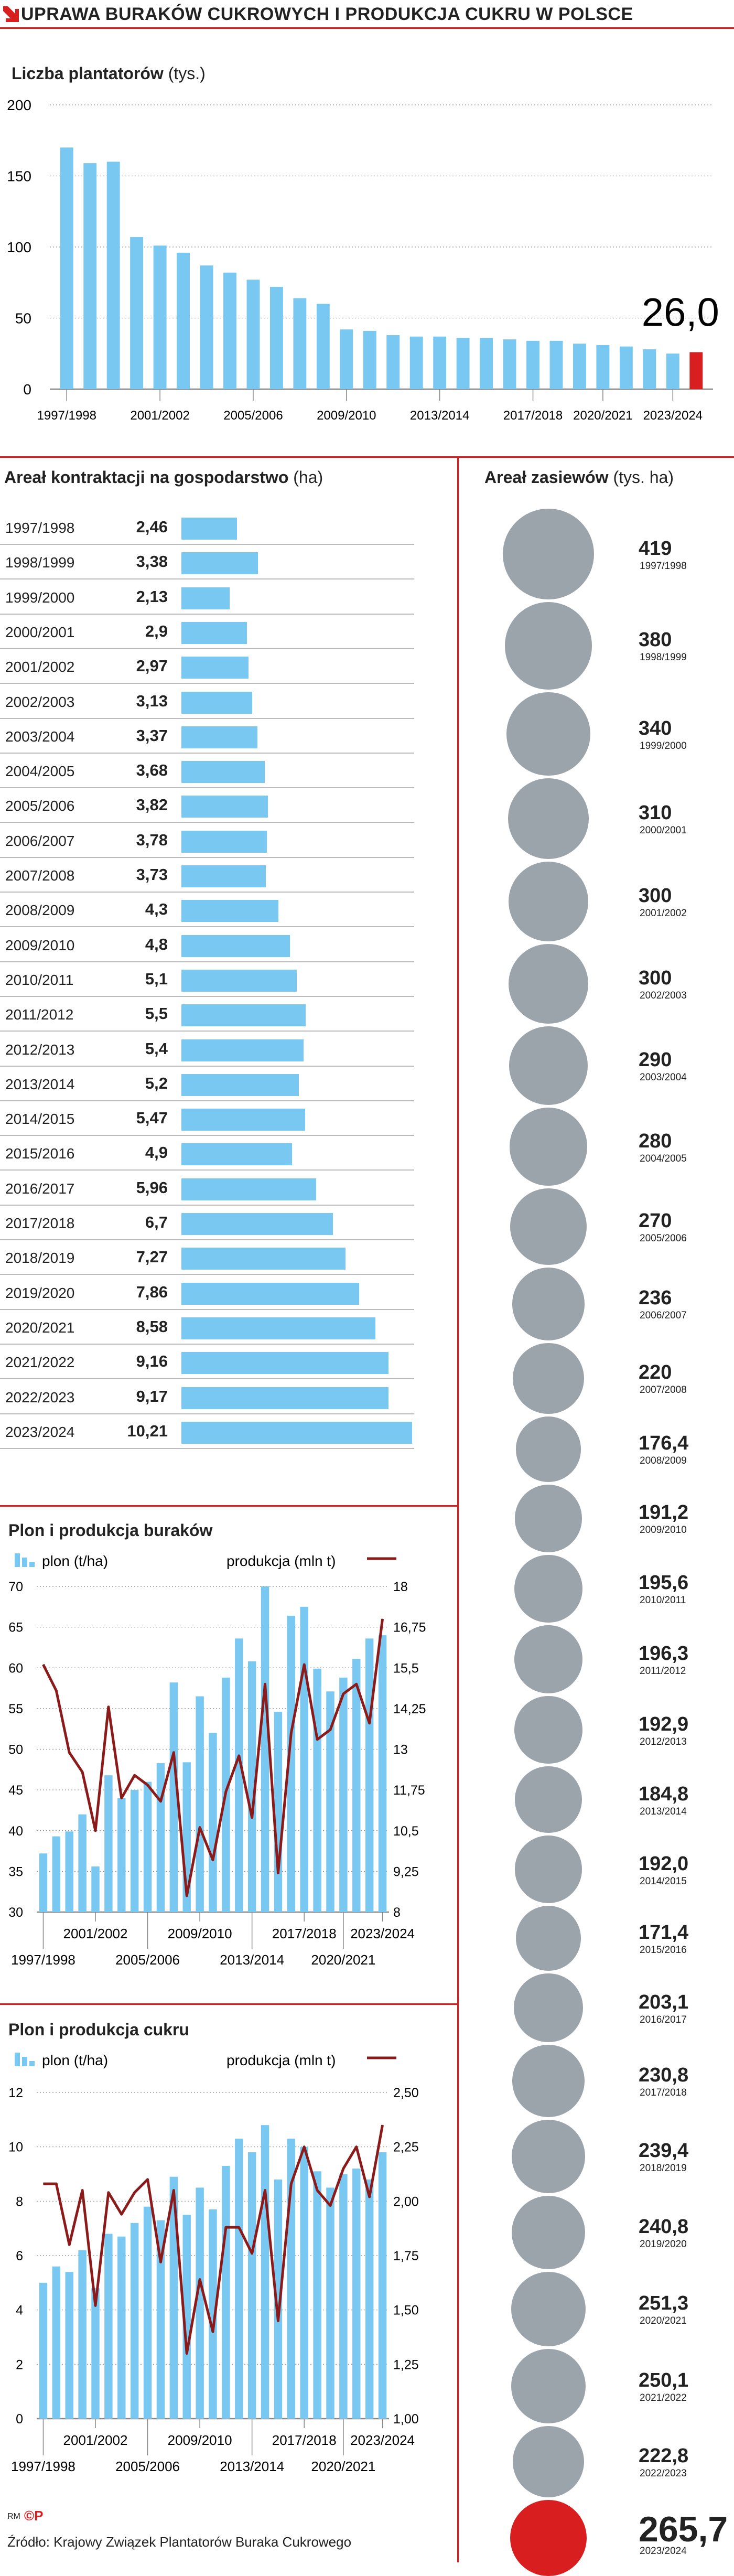  Describe the element at coordinates (15, 1750) in the screenshot. I see `y-left-tick-label: 50` at that location.